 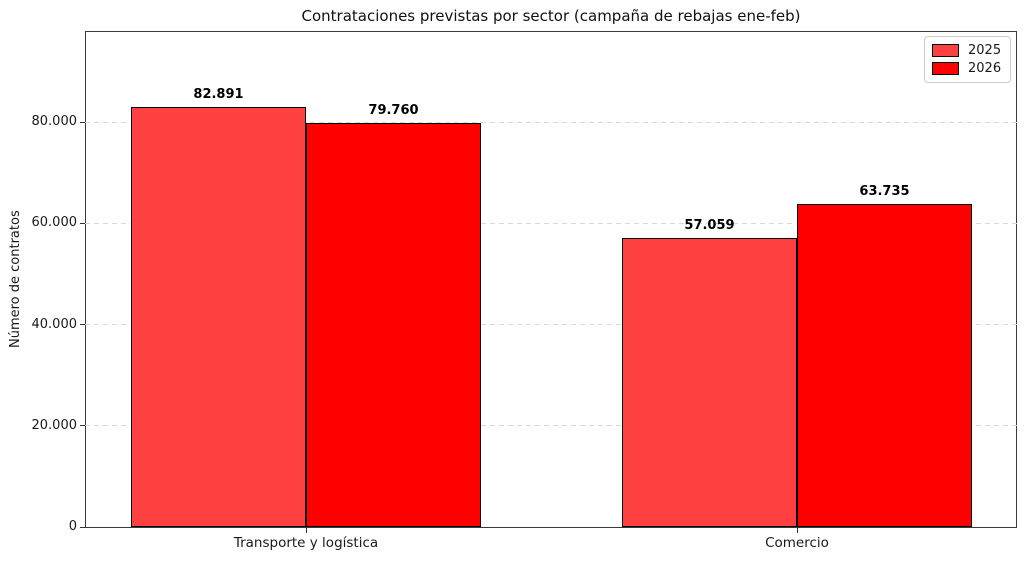 I want to click on legend-swatch-2026, so click(x=945, y=69).